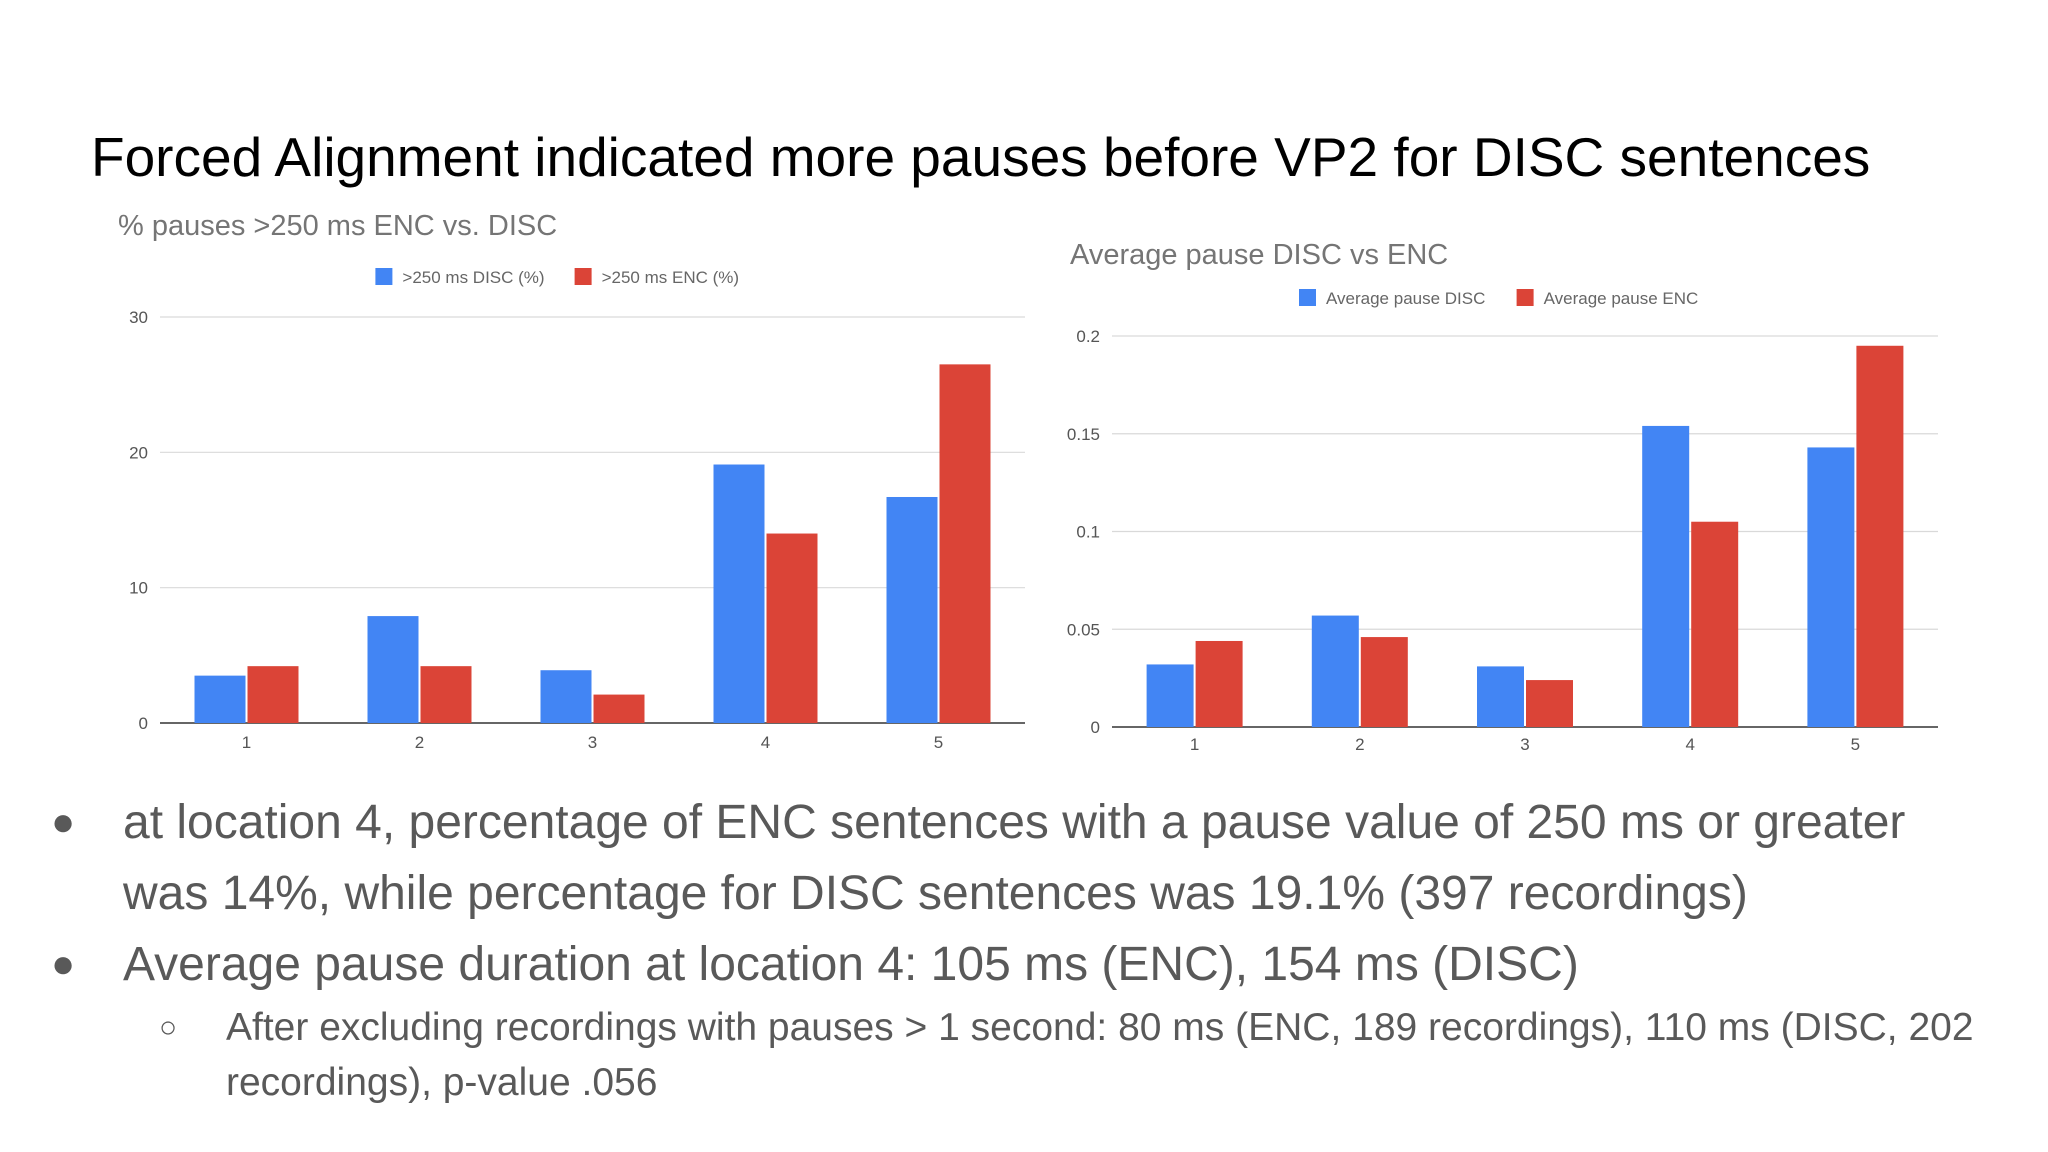 The image size is (2048, 1152). What do you see at coordinates (138, 588) in the screenshot?
I see `y-tick-label: 10` at bounding box center [138, 588].